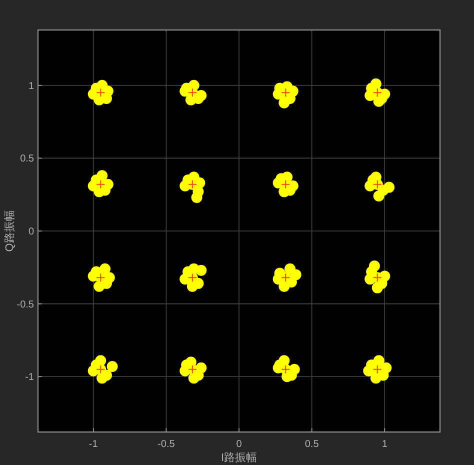  Describe the element at coordinates (239, 444) in the screenshot. I see `x-tick-label: 0` at that location.